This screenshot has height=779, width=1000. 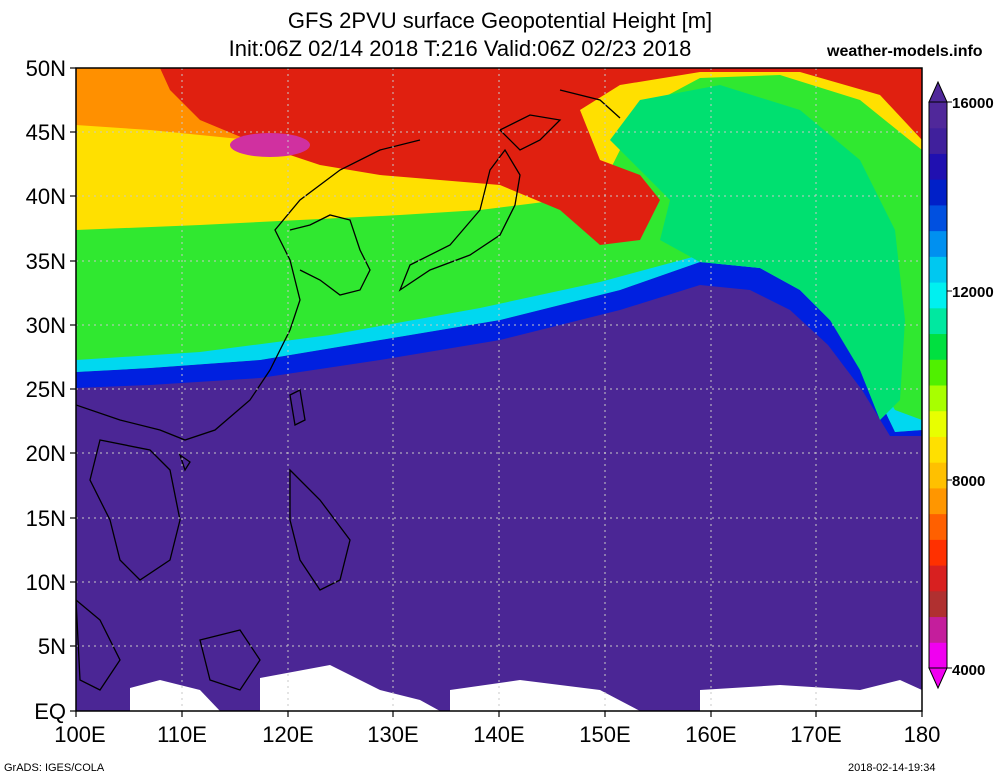 I want to click on lat-label: EQ, so click(x=50, y=711).